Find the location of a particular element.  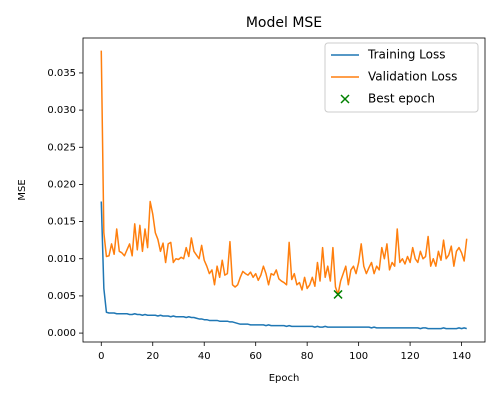

y-tick-label: 0.030 is located at coordinates (61, 110).